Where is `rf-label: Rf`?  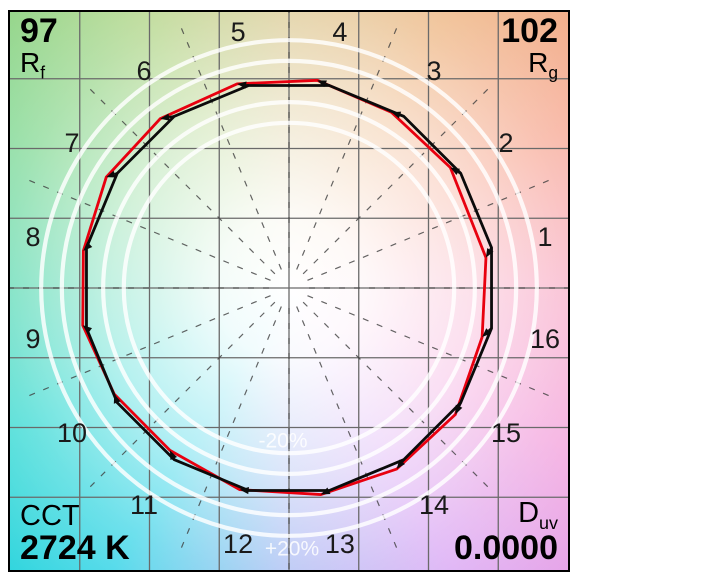
rf-label: Rf is located at coordinates (33, 64).